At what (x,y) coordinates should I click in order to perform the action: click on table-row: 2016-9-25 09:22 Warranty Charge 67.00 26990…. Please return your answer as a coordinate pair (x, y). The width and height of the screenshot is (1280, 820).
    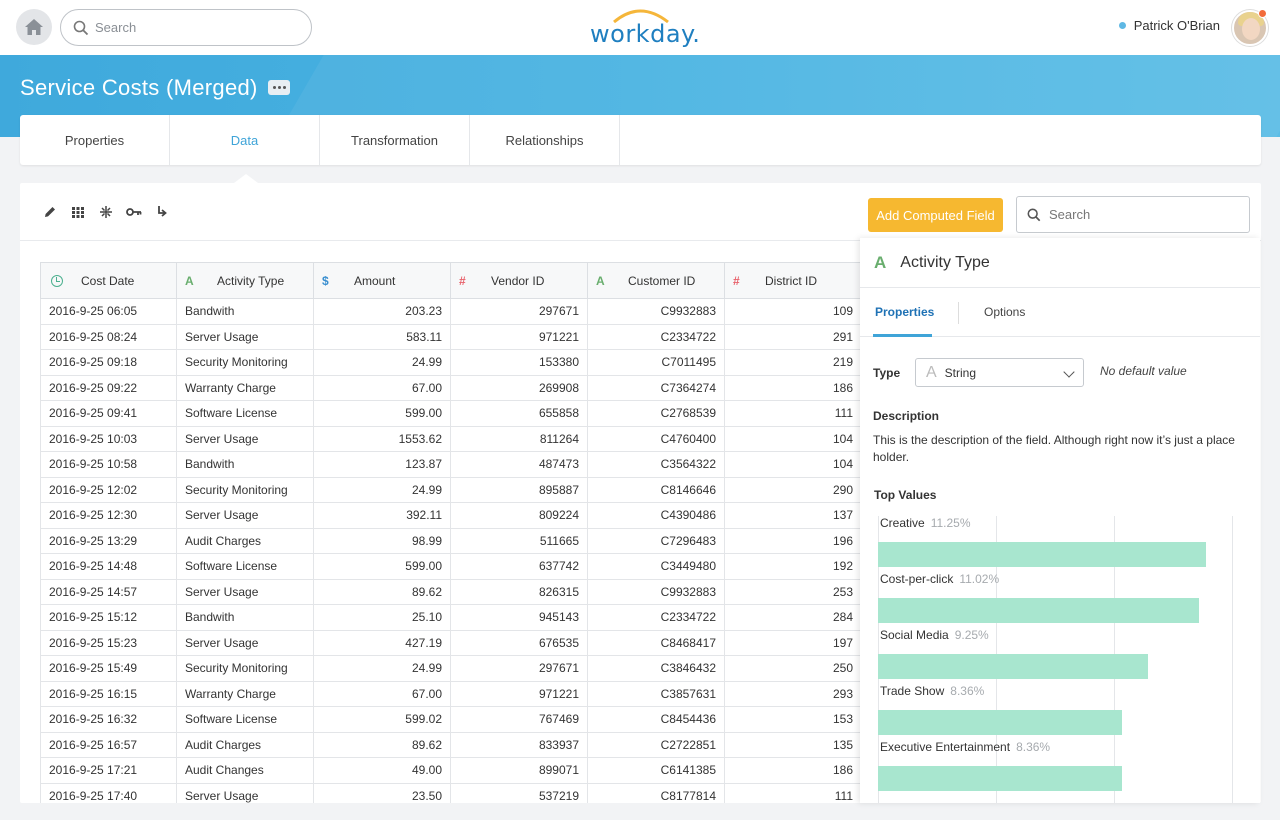
    Looking at the image, I should click on (451, 387).